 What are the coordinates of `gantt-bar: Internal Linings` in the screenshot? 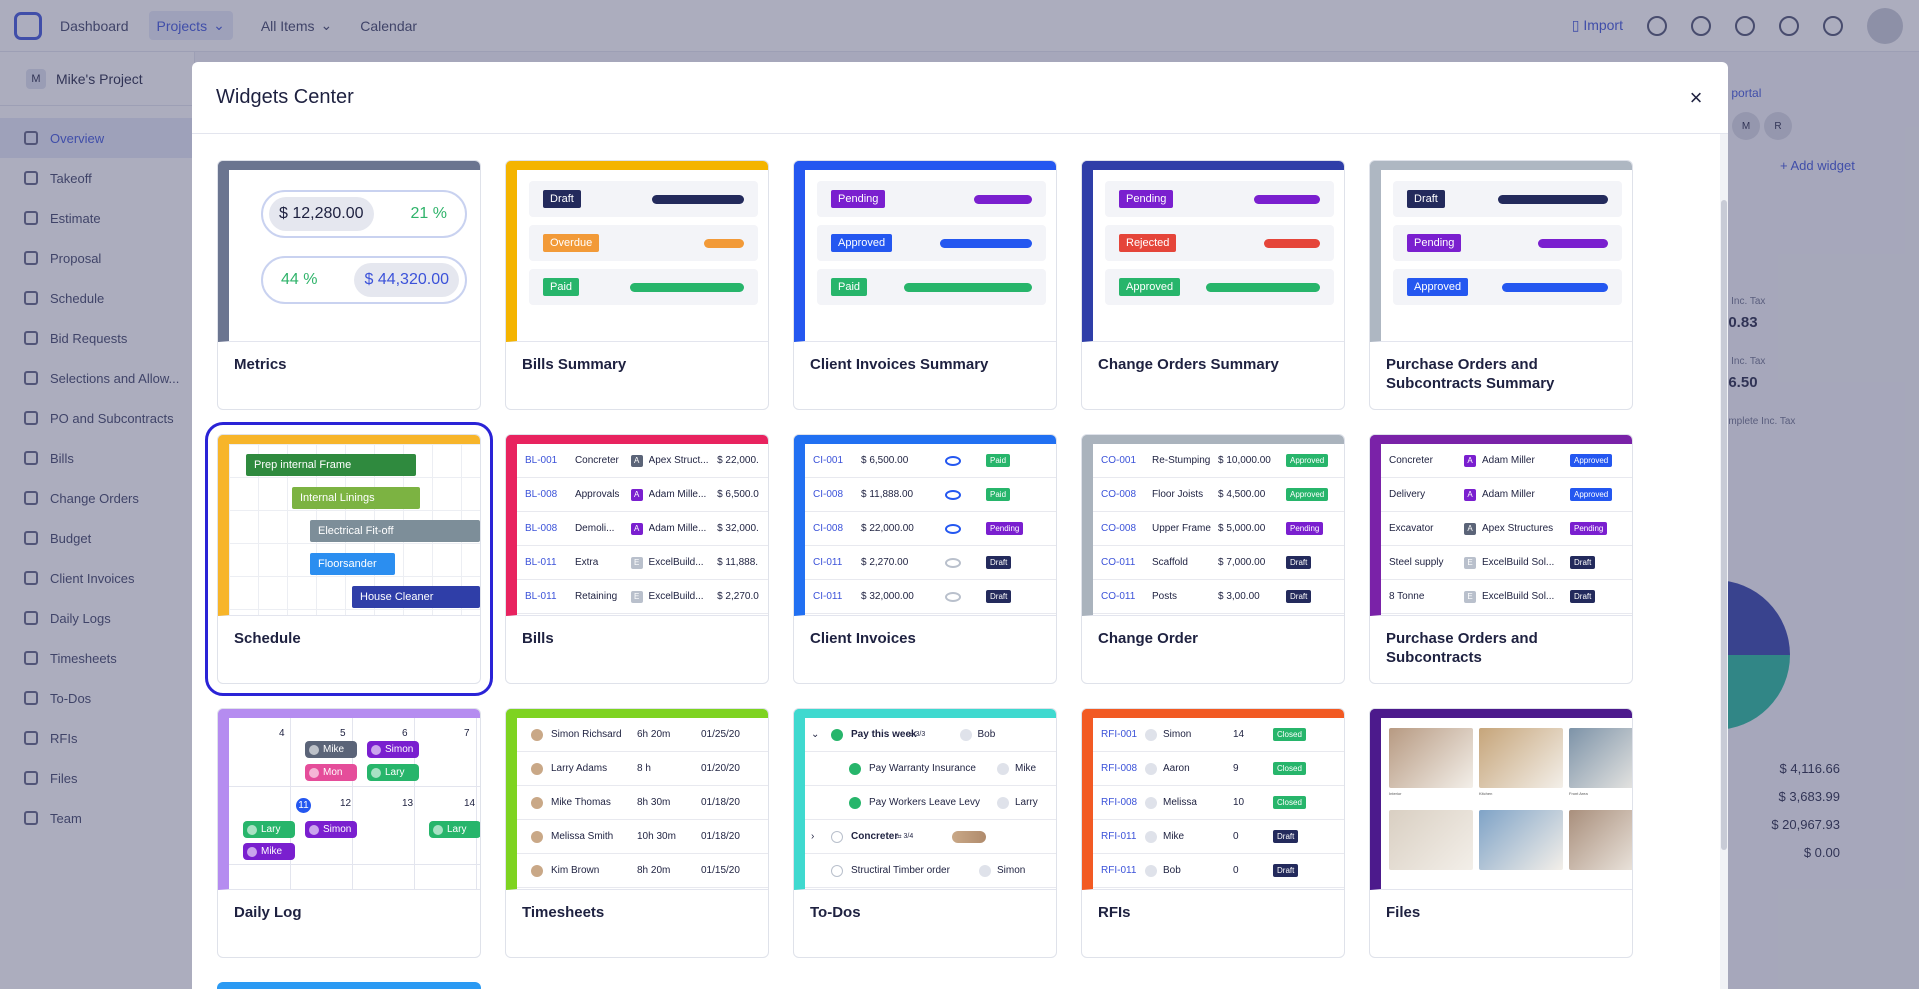 It's located at (356, 498).